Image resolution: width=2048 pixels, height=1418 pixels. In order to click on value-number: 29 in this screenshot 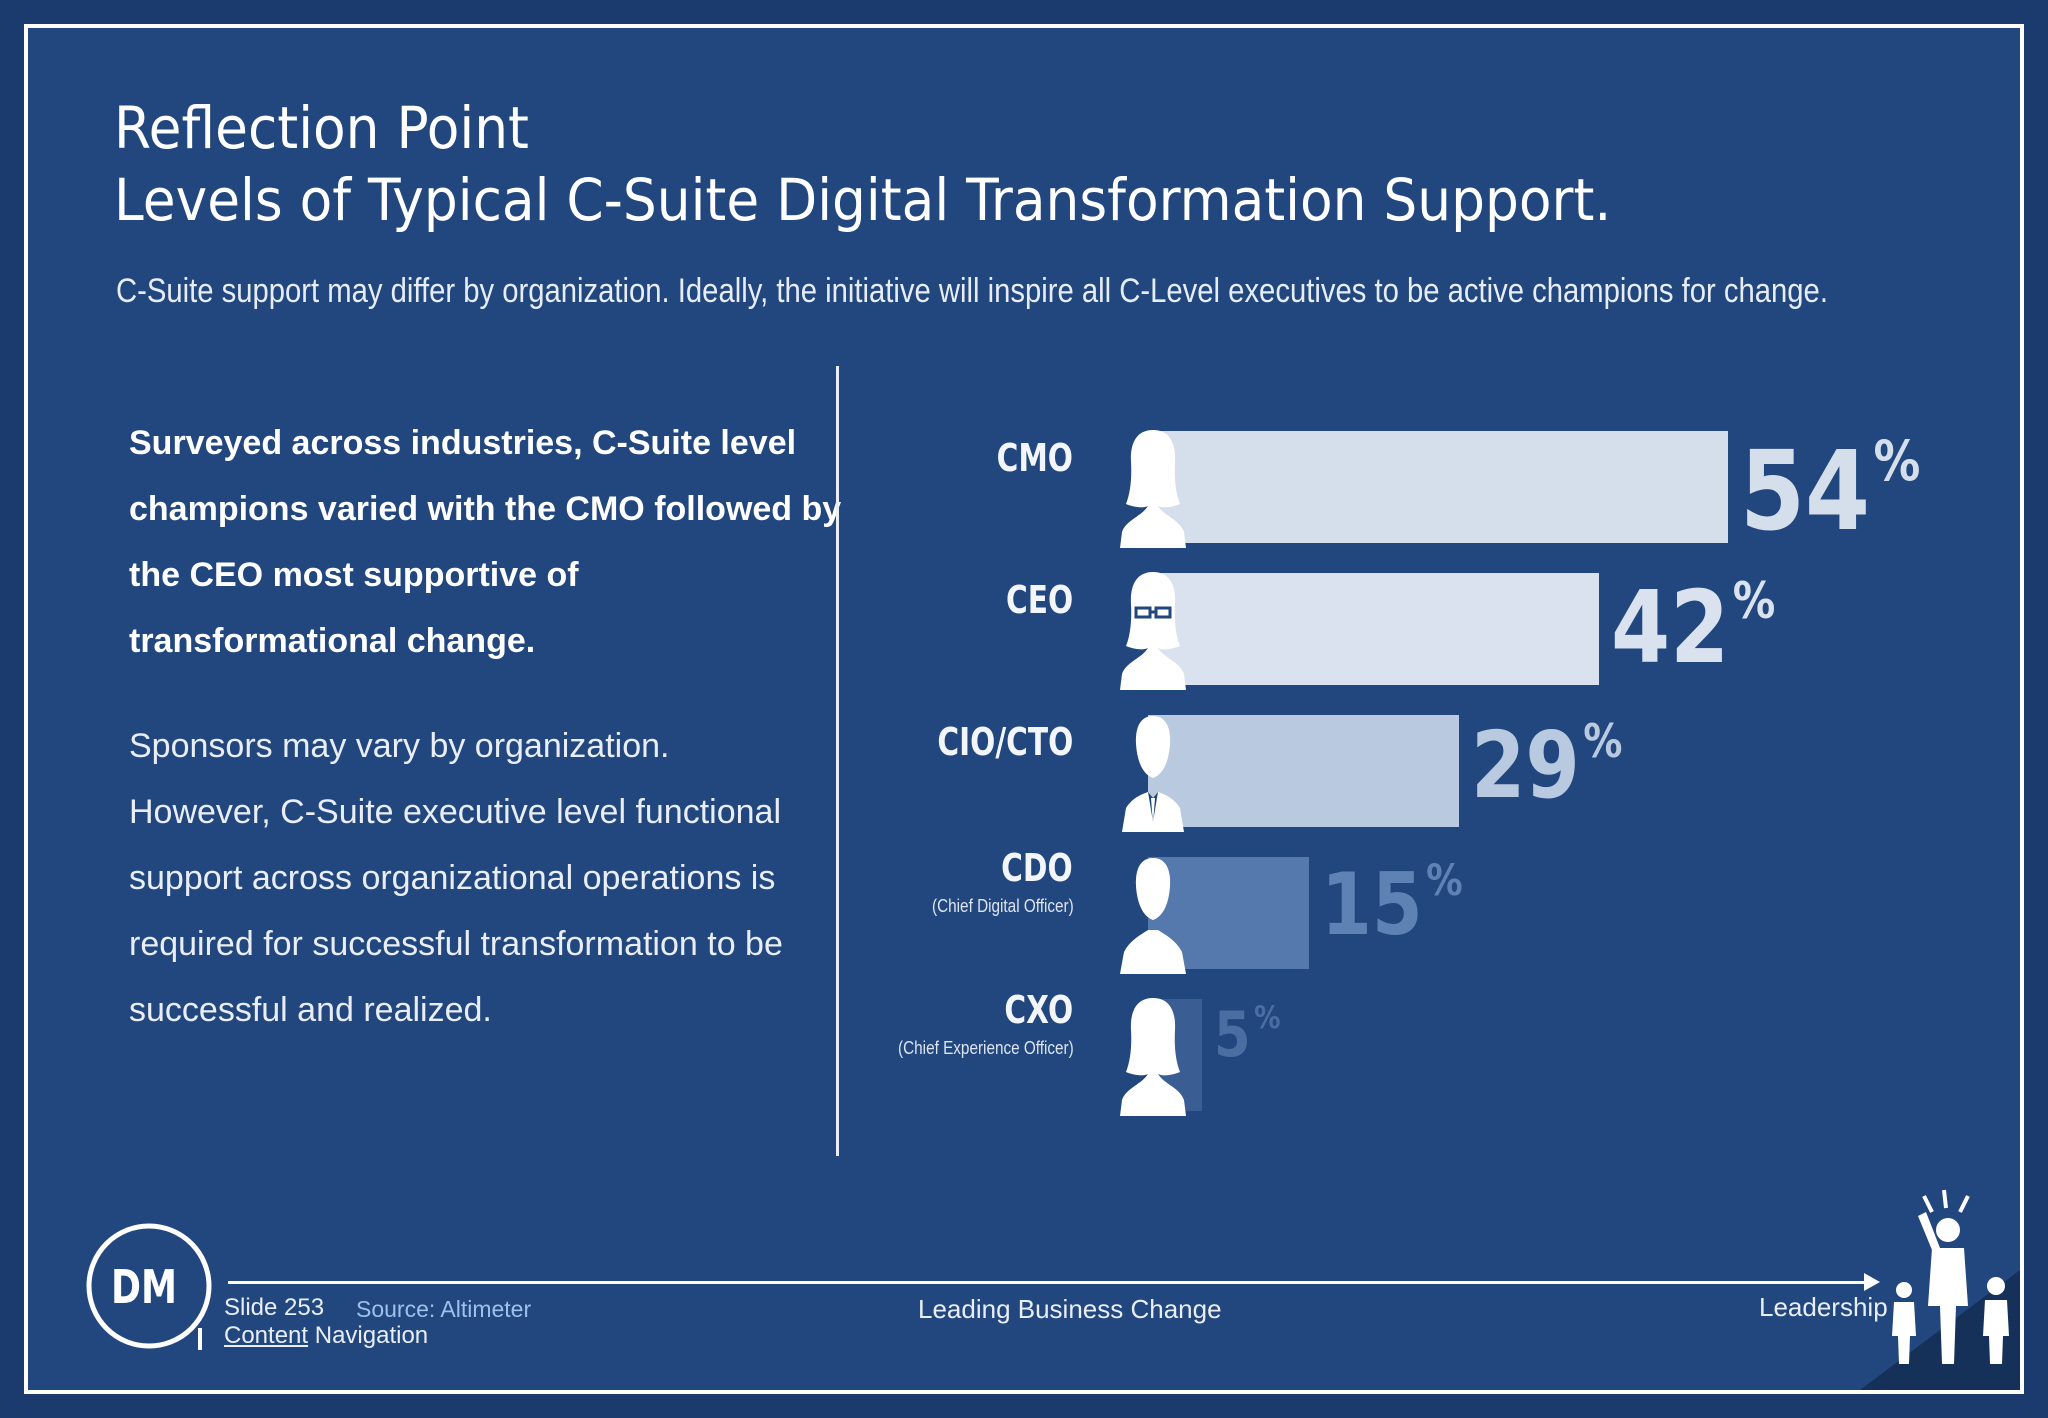, I will do `click(1525, 765)`.